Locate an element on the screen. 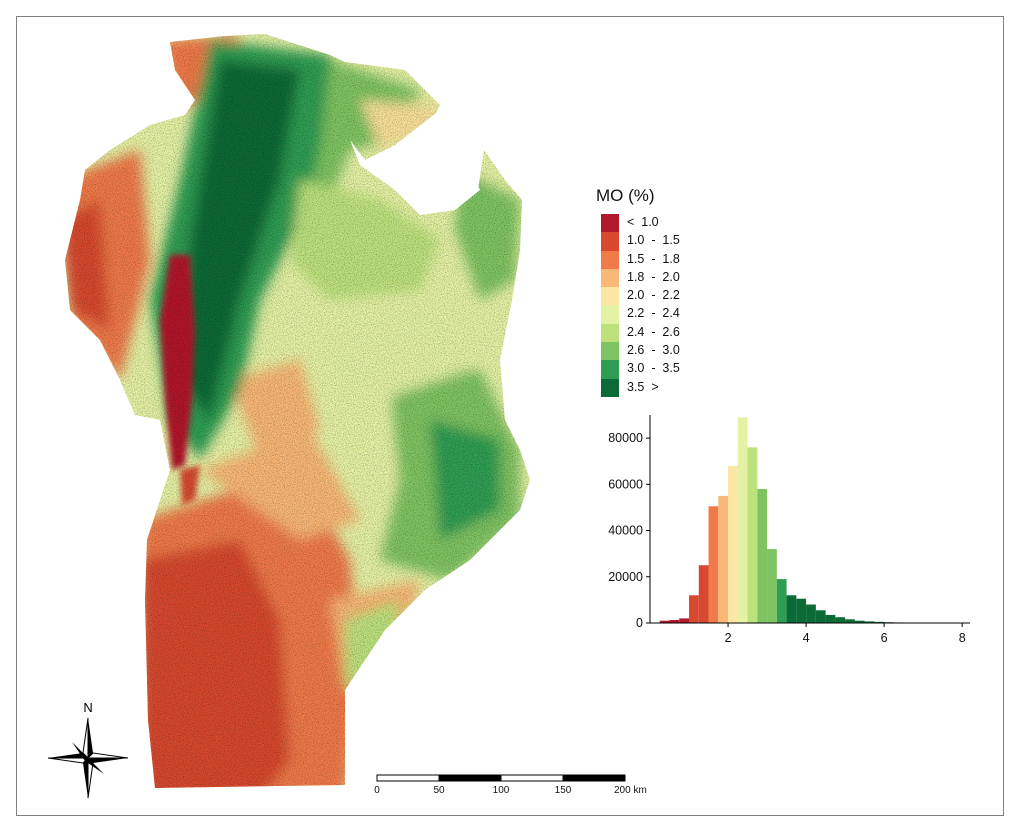 This screenshot has height=832, width=1024. x-tick-label: 6 is located at coordinates (884, 638).